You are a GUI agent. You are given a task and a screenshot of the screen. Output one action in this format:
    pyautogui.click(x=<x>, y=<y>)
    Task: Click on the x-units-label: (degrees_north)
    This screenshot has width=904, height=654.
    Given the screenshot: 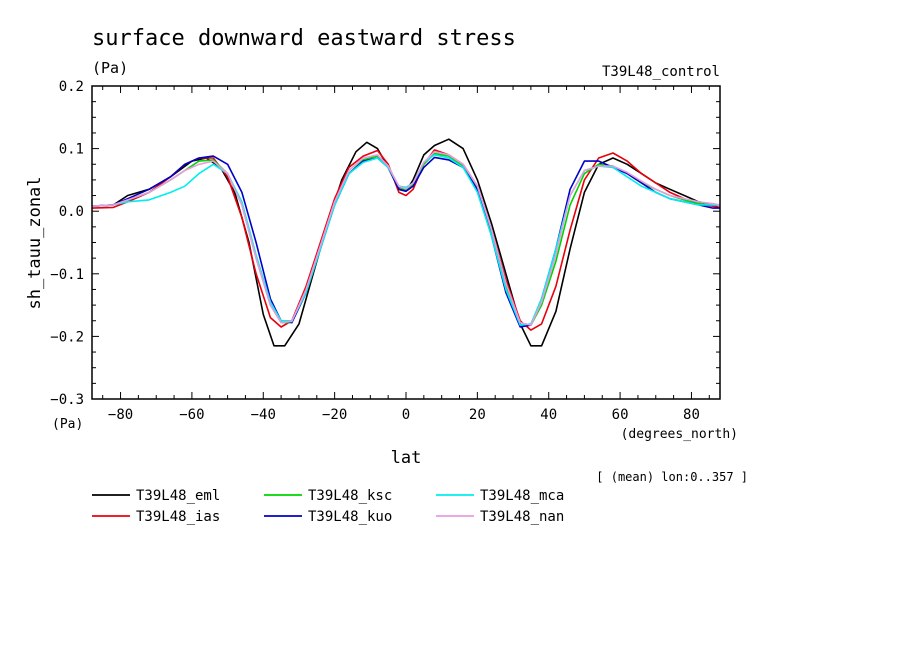 What is the action you would take?
    pyautogui.click(x=679, y=434)
    